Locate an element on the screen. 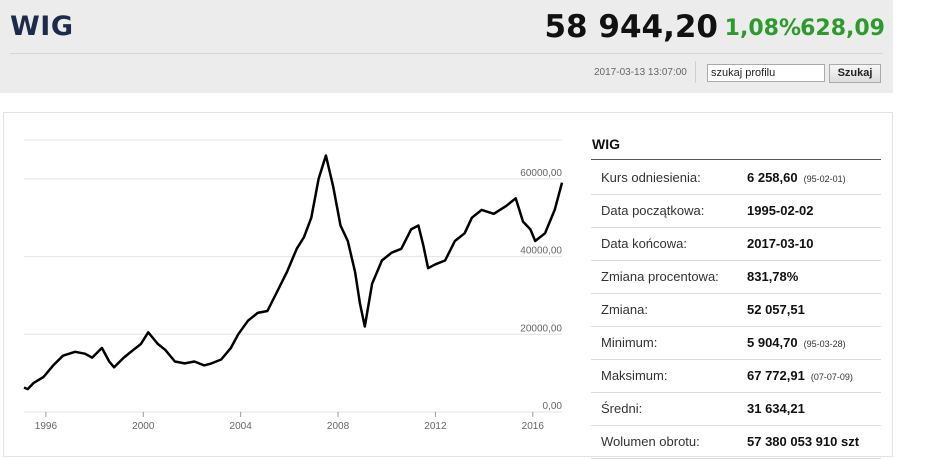 Image resolution: width=945 pixels, height=459 pixels. y-tick-label: 20000,00 is located at coordinates (541, 328).